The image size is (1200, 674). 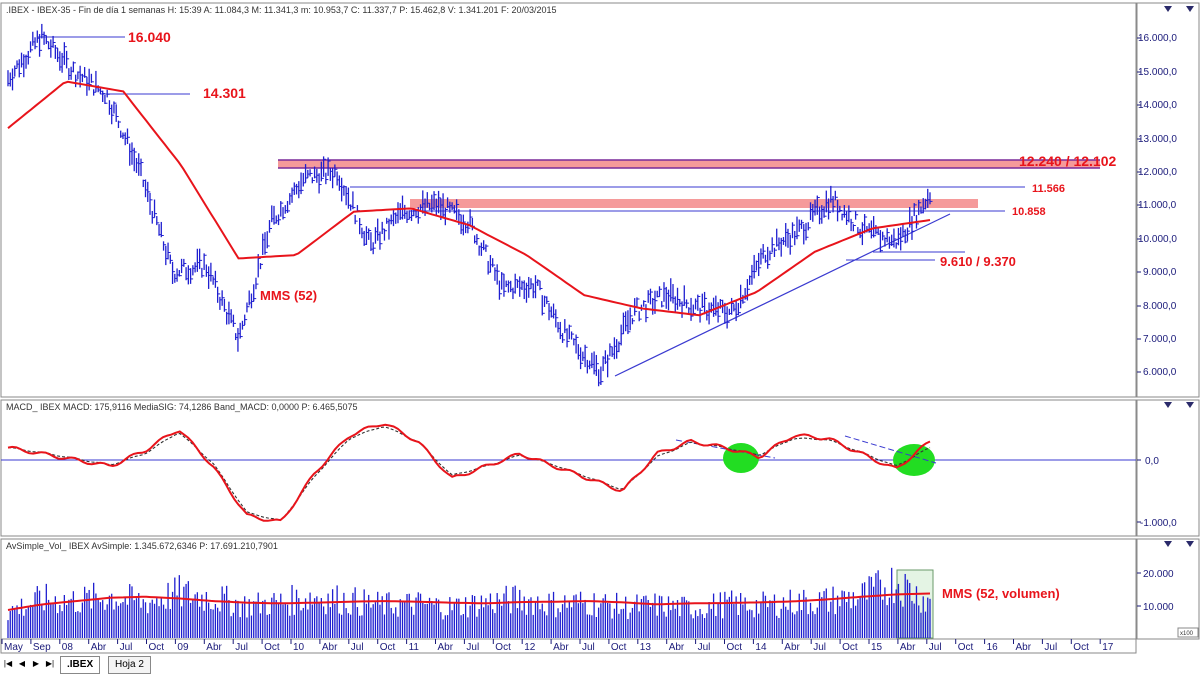 I want to click on y-tick: 13.000,0, so click(x=1157, y=139).